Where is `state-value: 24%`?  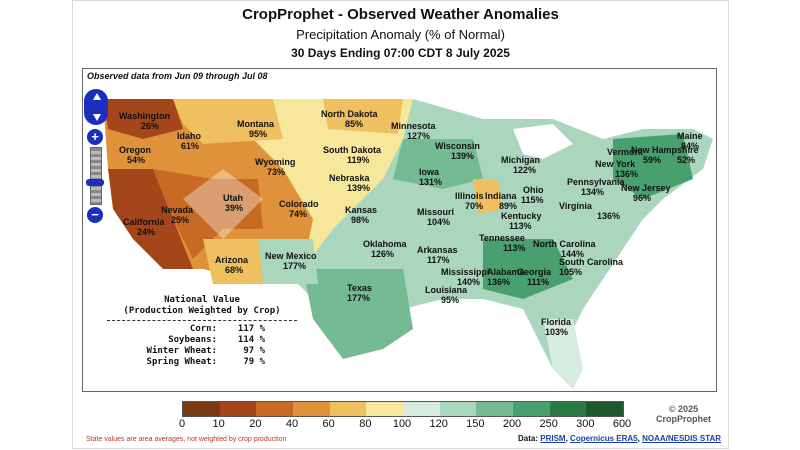
state-value: 24% is located at coordinates (146, 232).